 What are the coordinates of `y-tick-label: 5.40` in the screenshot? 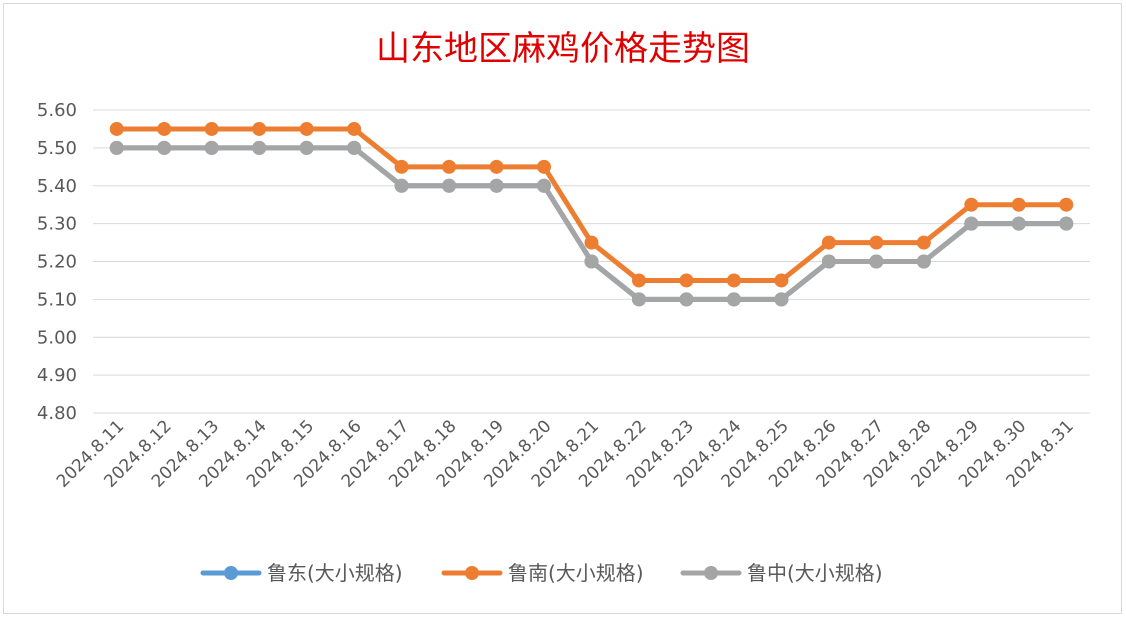 It's located at (57, 186).